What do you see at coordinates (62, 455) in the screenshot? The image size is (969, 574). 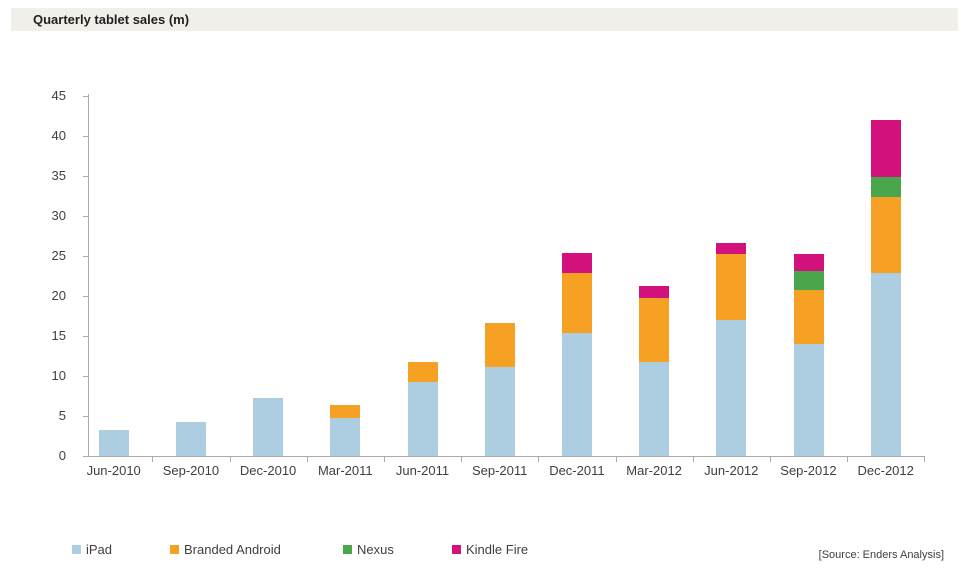 I see `y-axis-tick-label: 0` at bounding box center [62, 455].